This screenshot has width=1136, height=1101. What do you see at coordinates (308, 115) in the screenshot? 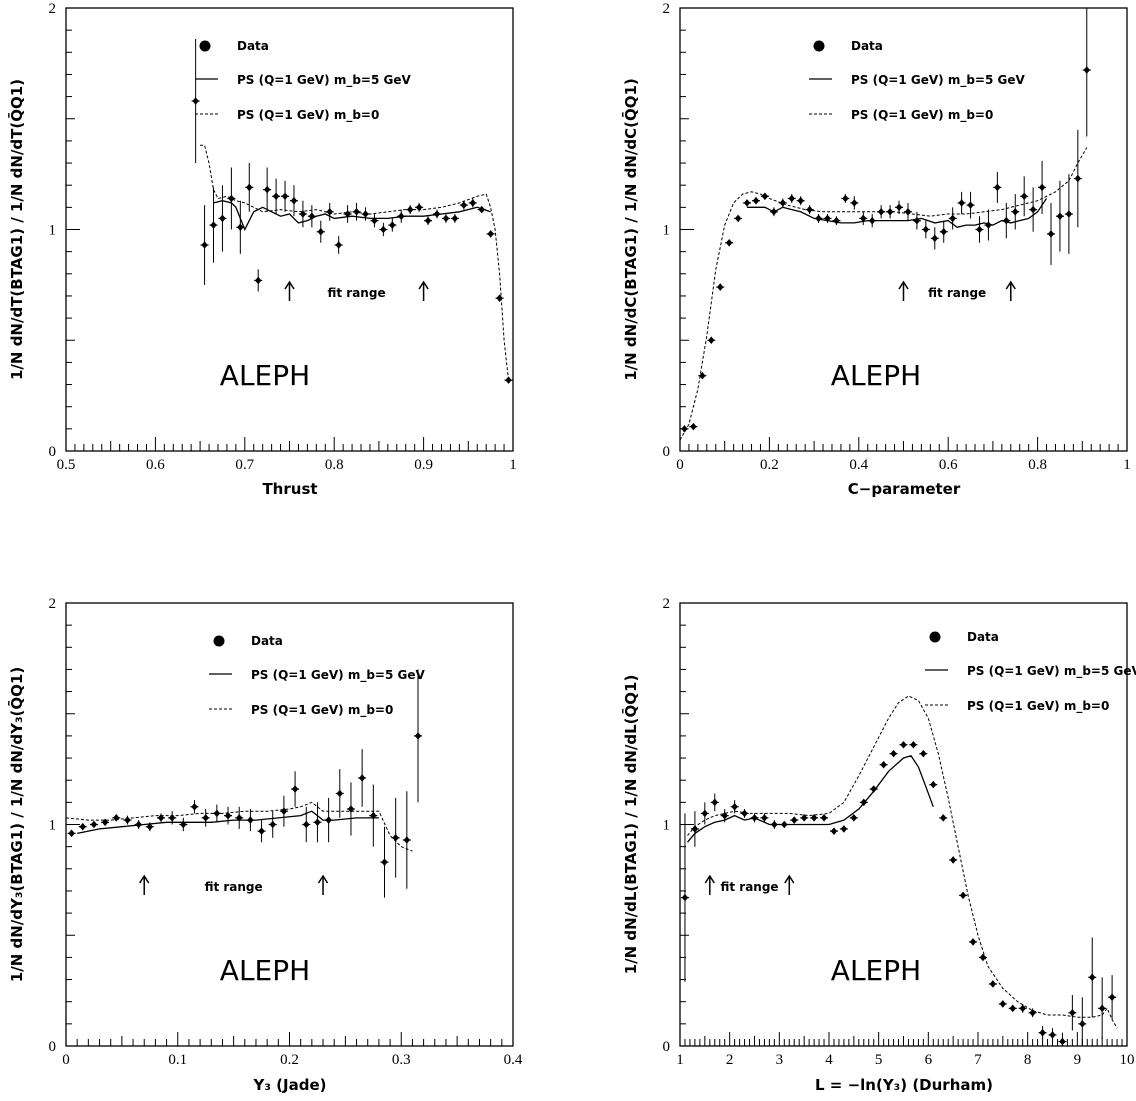
I see `legend-label-mb0: PS (Q=1 GeV) m_b=0` at bounding box center [308, 115].